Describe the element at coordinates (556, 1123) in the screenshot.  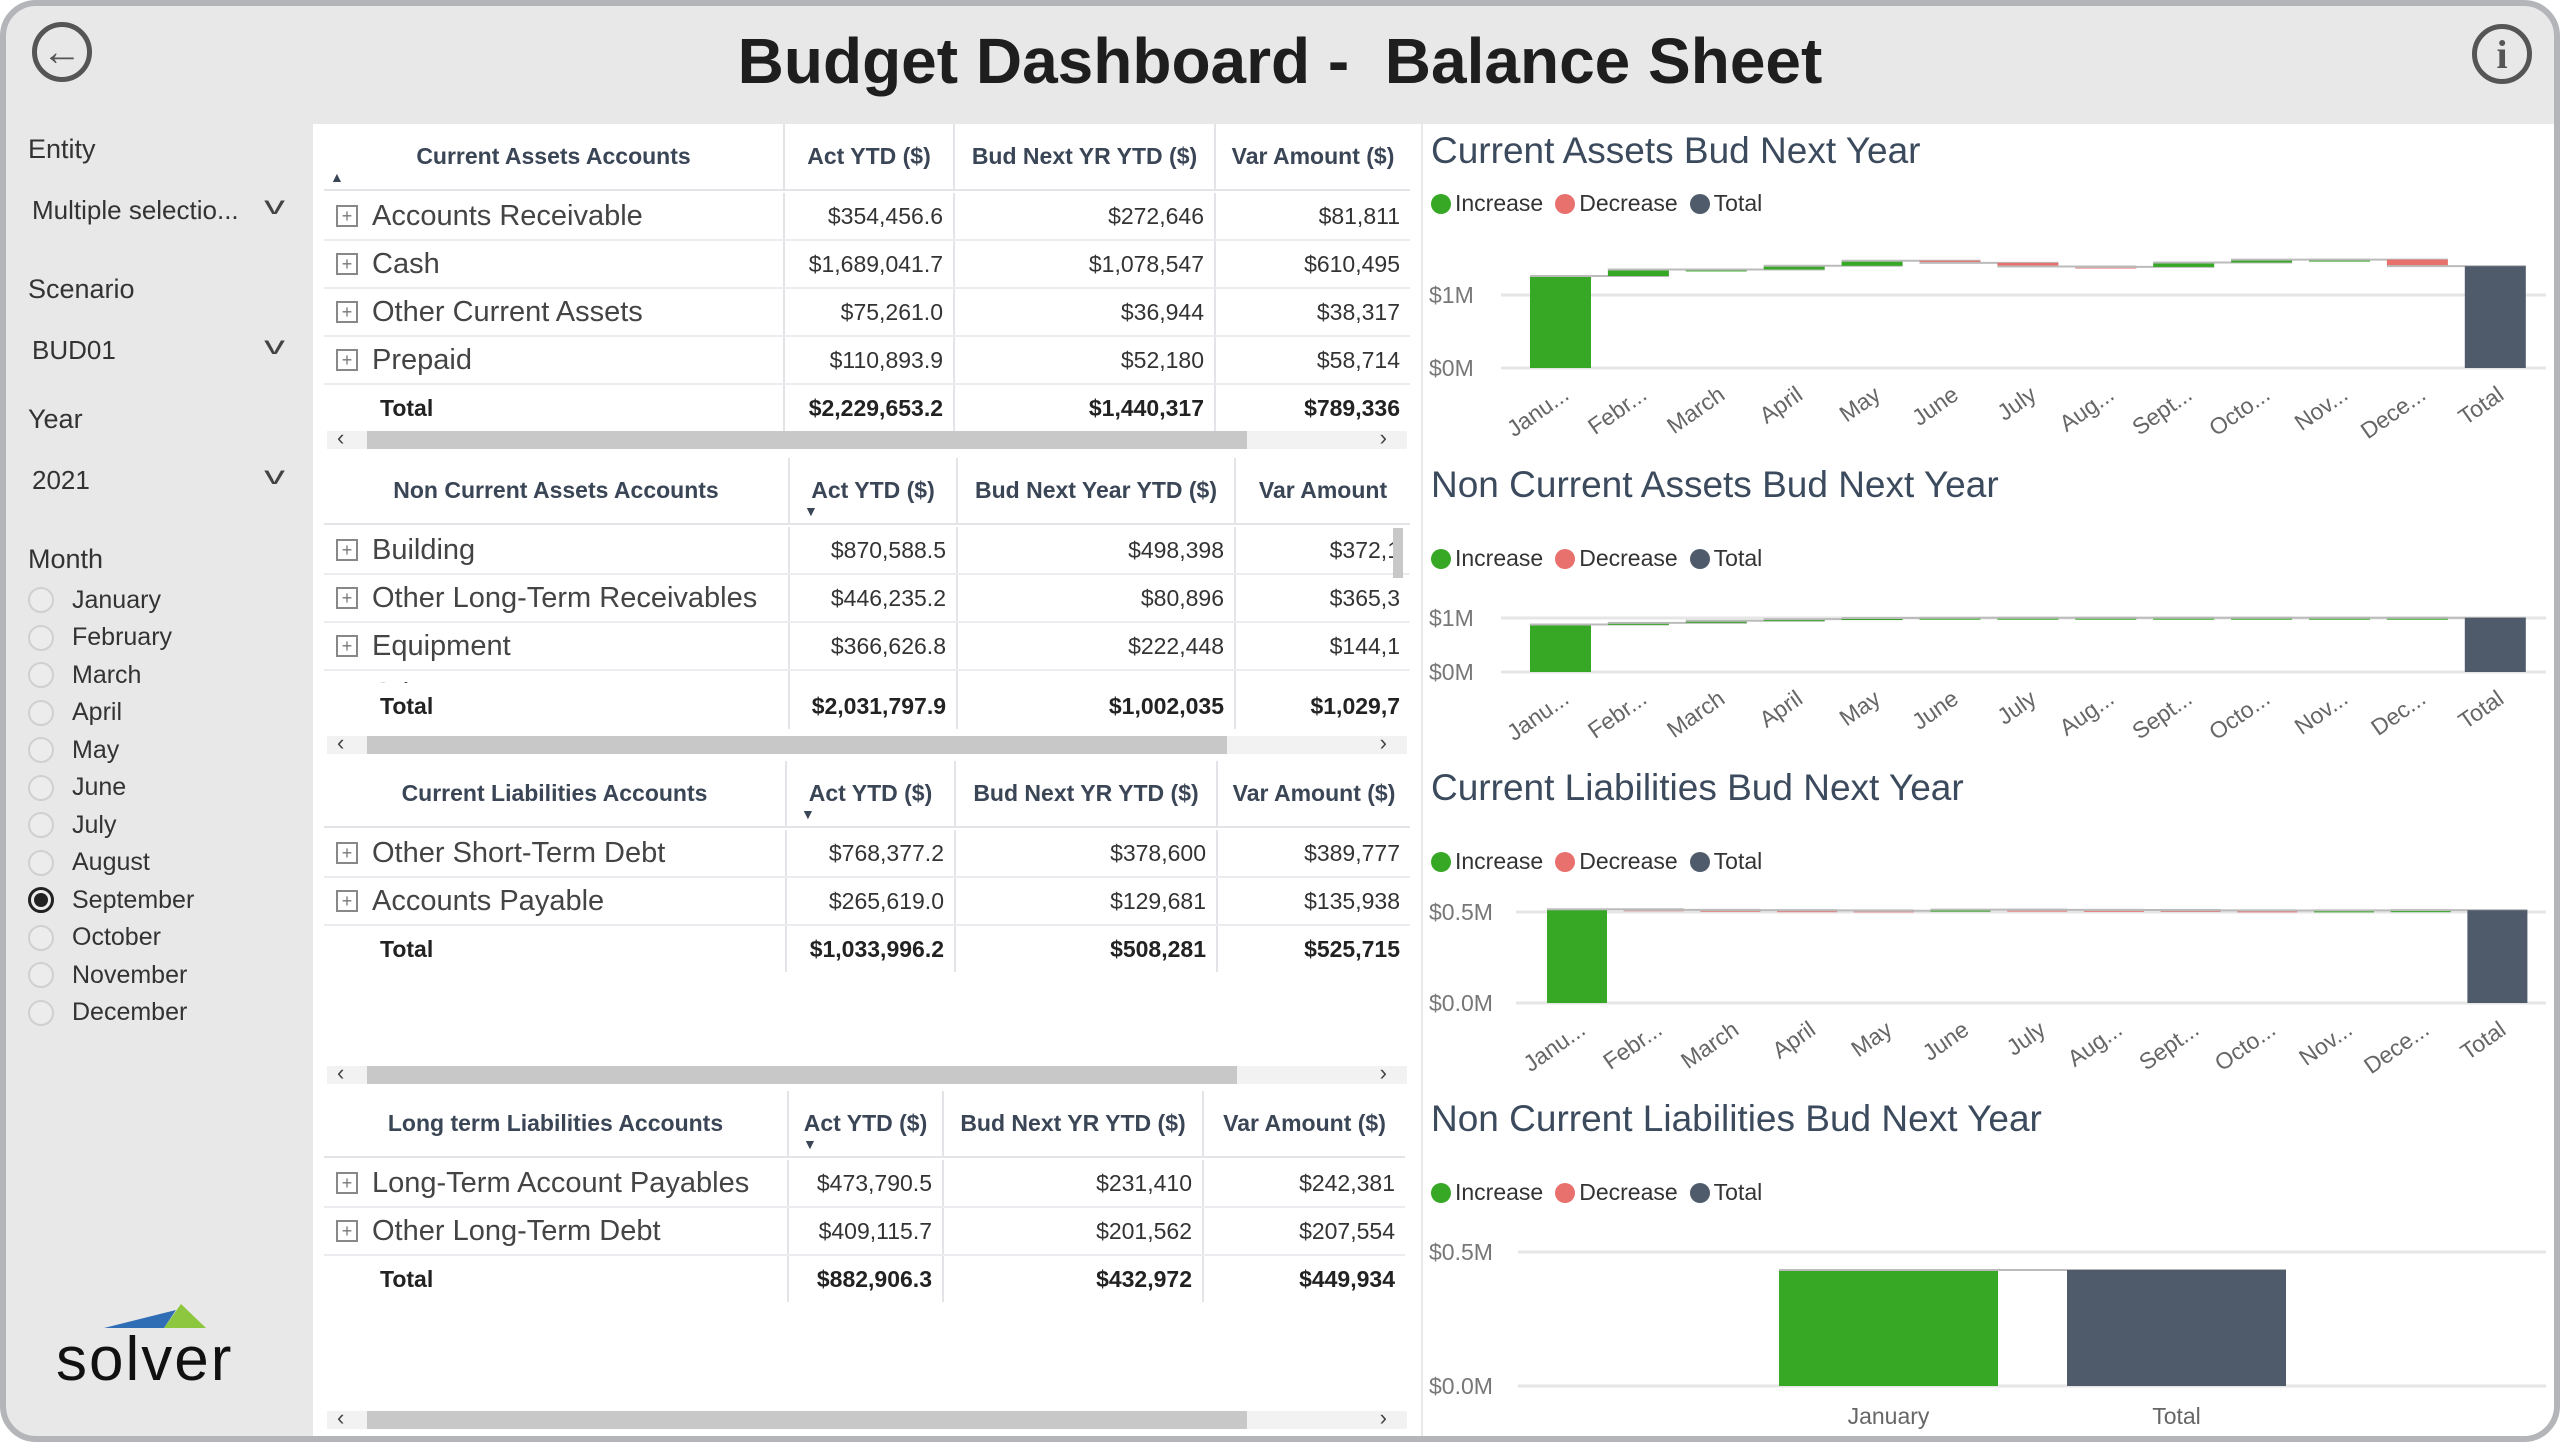
I see `column-header: Long term Liabilities Accounts` at that location.